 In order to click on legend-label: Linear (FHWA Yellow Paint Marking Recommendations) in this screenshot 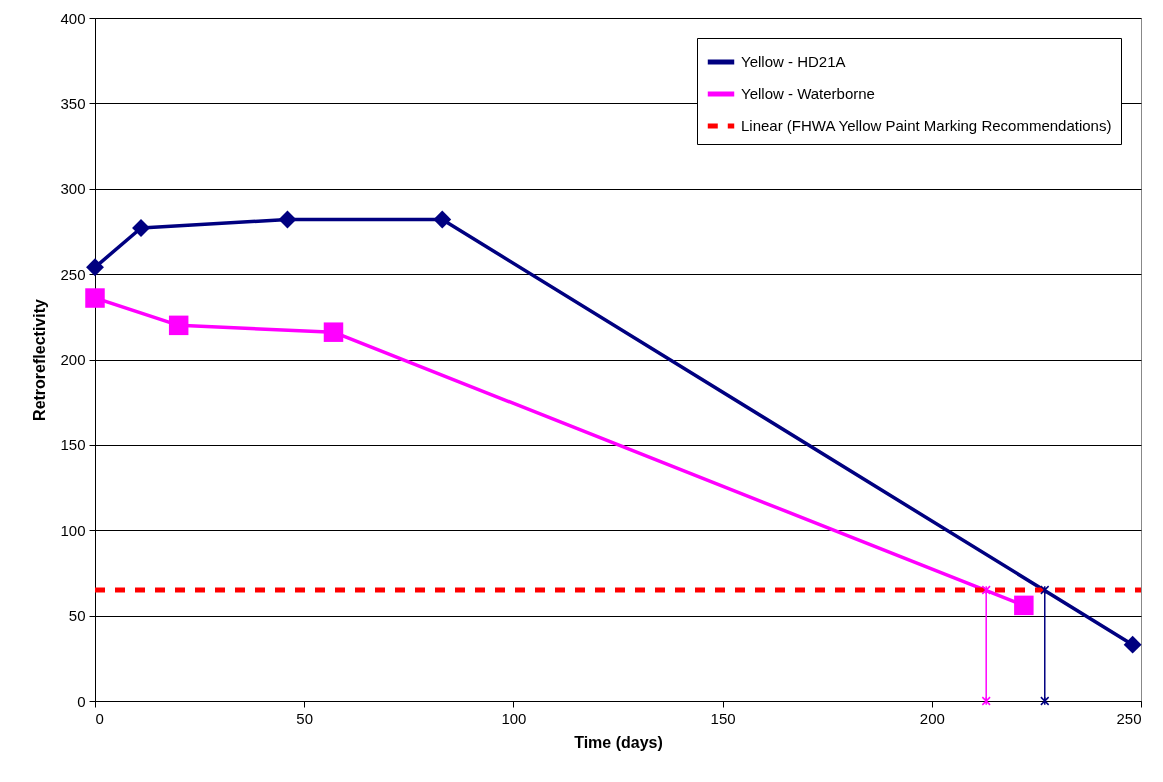, I will do `click(926, 125)`.